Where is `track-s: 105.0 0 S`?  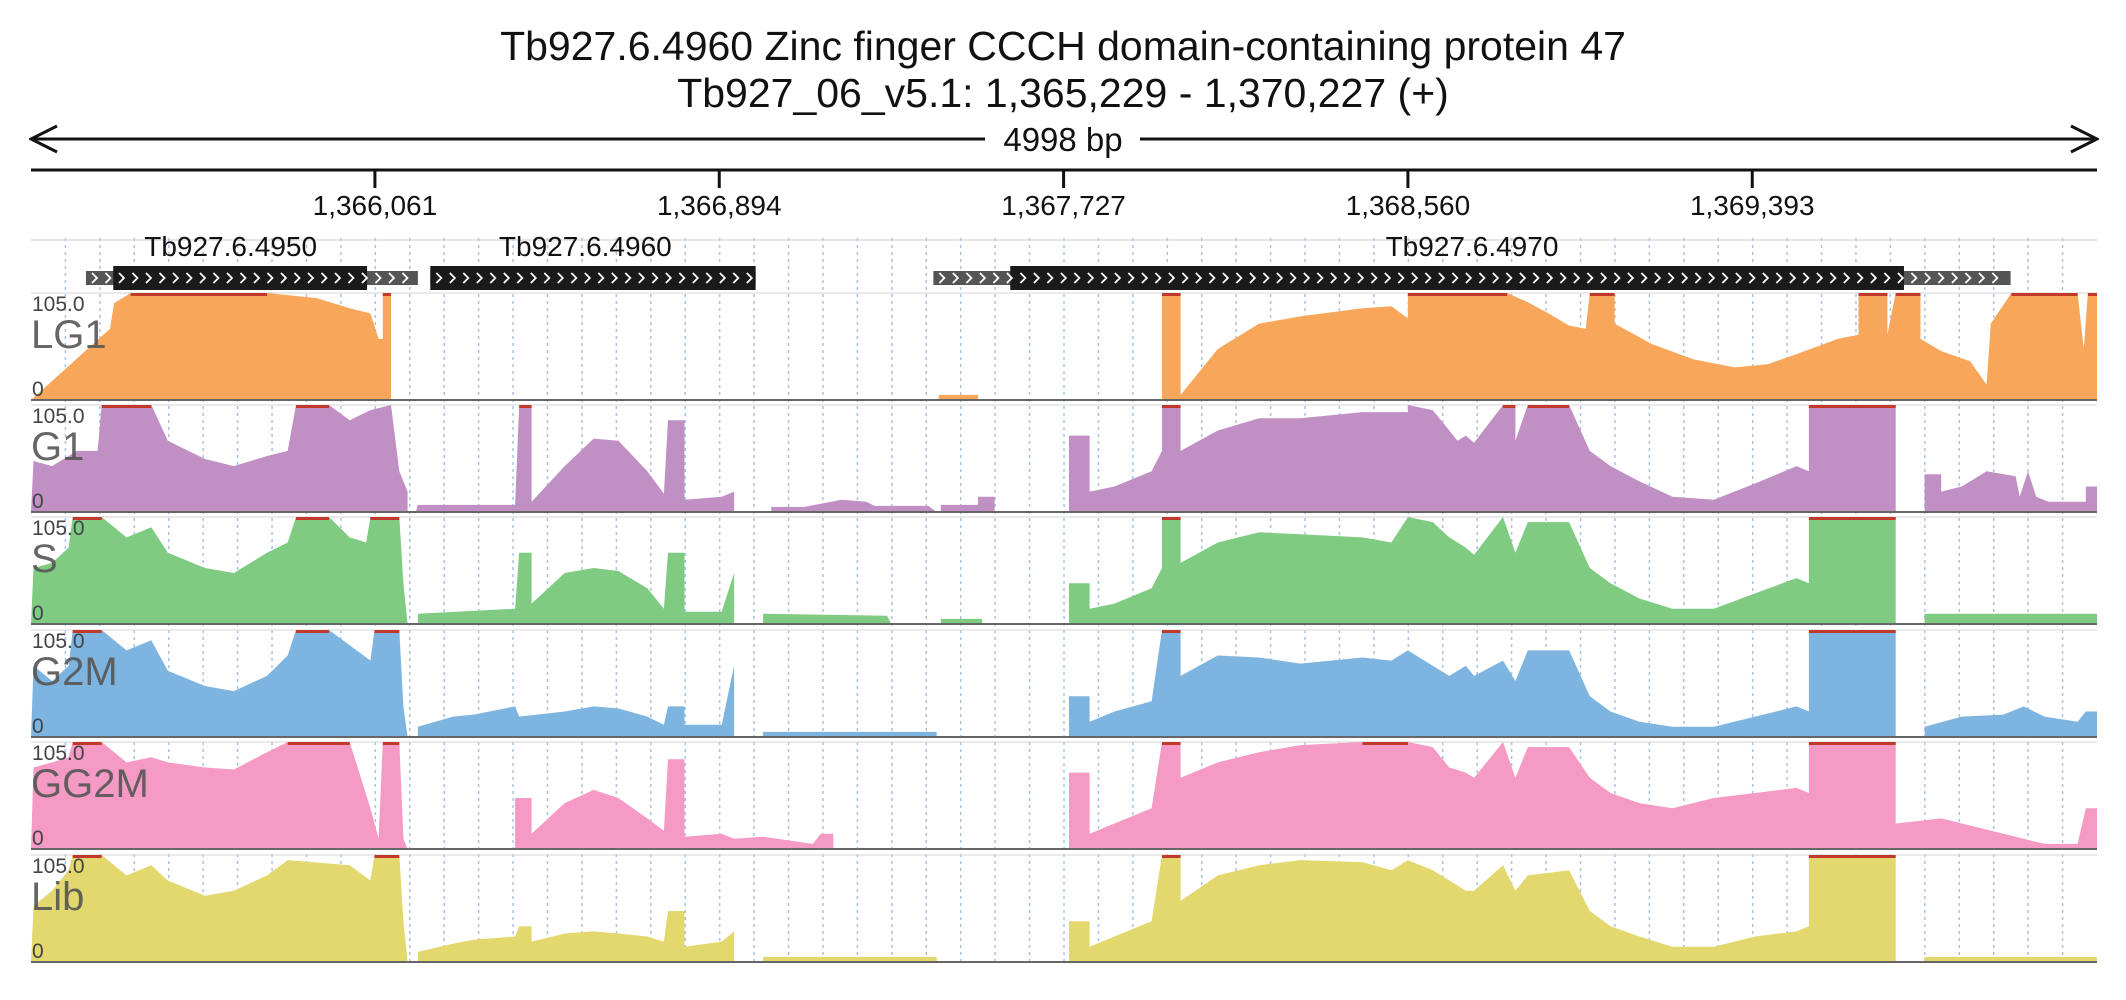 track-s: 105.0 0 S is located at coordinates (1064, 570).